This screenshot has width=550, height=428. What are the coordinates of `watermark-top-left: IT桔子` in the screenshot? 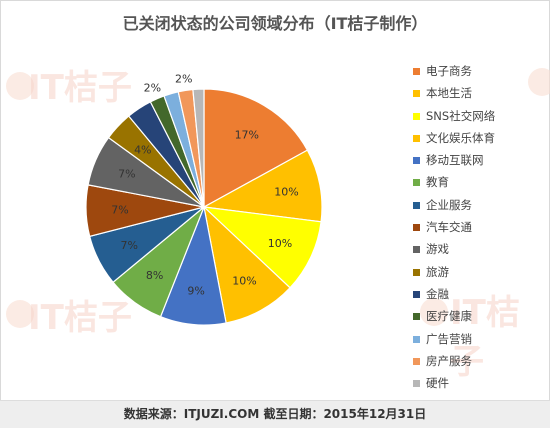 It's located at (80, 88).